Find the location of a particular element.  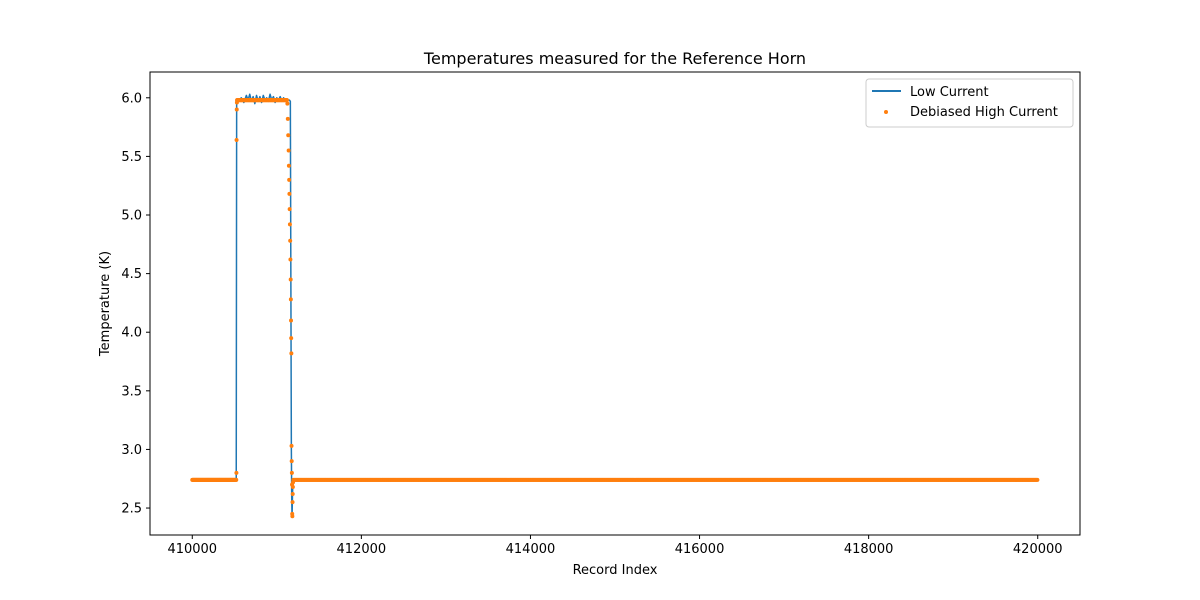

x-axis-label: Record Index is located at coordinates (615, 570).